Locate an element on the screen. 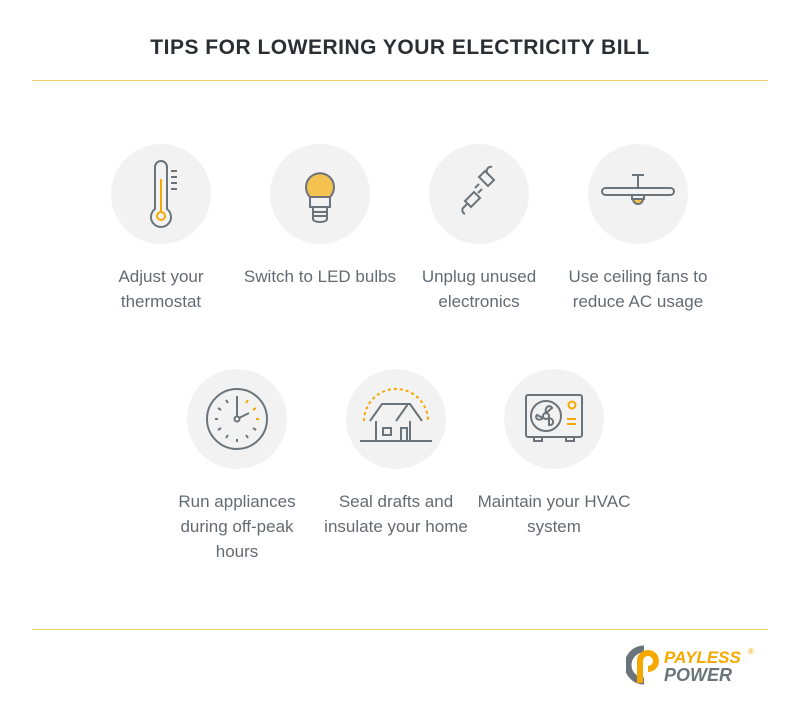 The image size is (800, 703). tip-ceiling-fan: Use ceiling fans to reduce AC usage is located at coordinates (638, 229).